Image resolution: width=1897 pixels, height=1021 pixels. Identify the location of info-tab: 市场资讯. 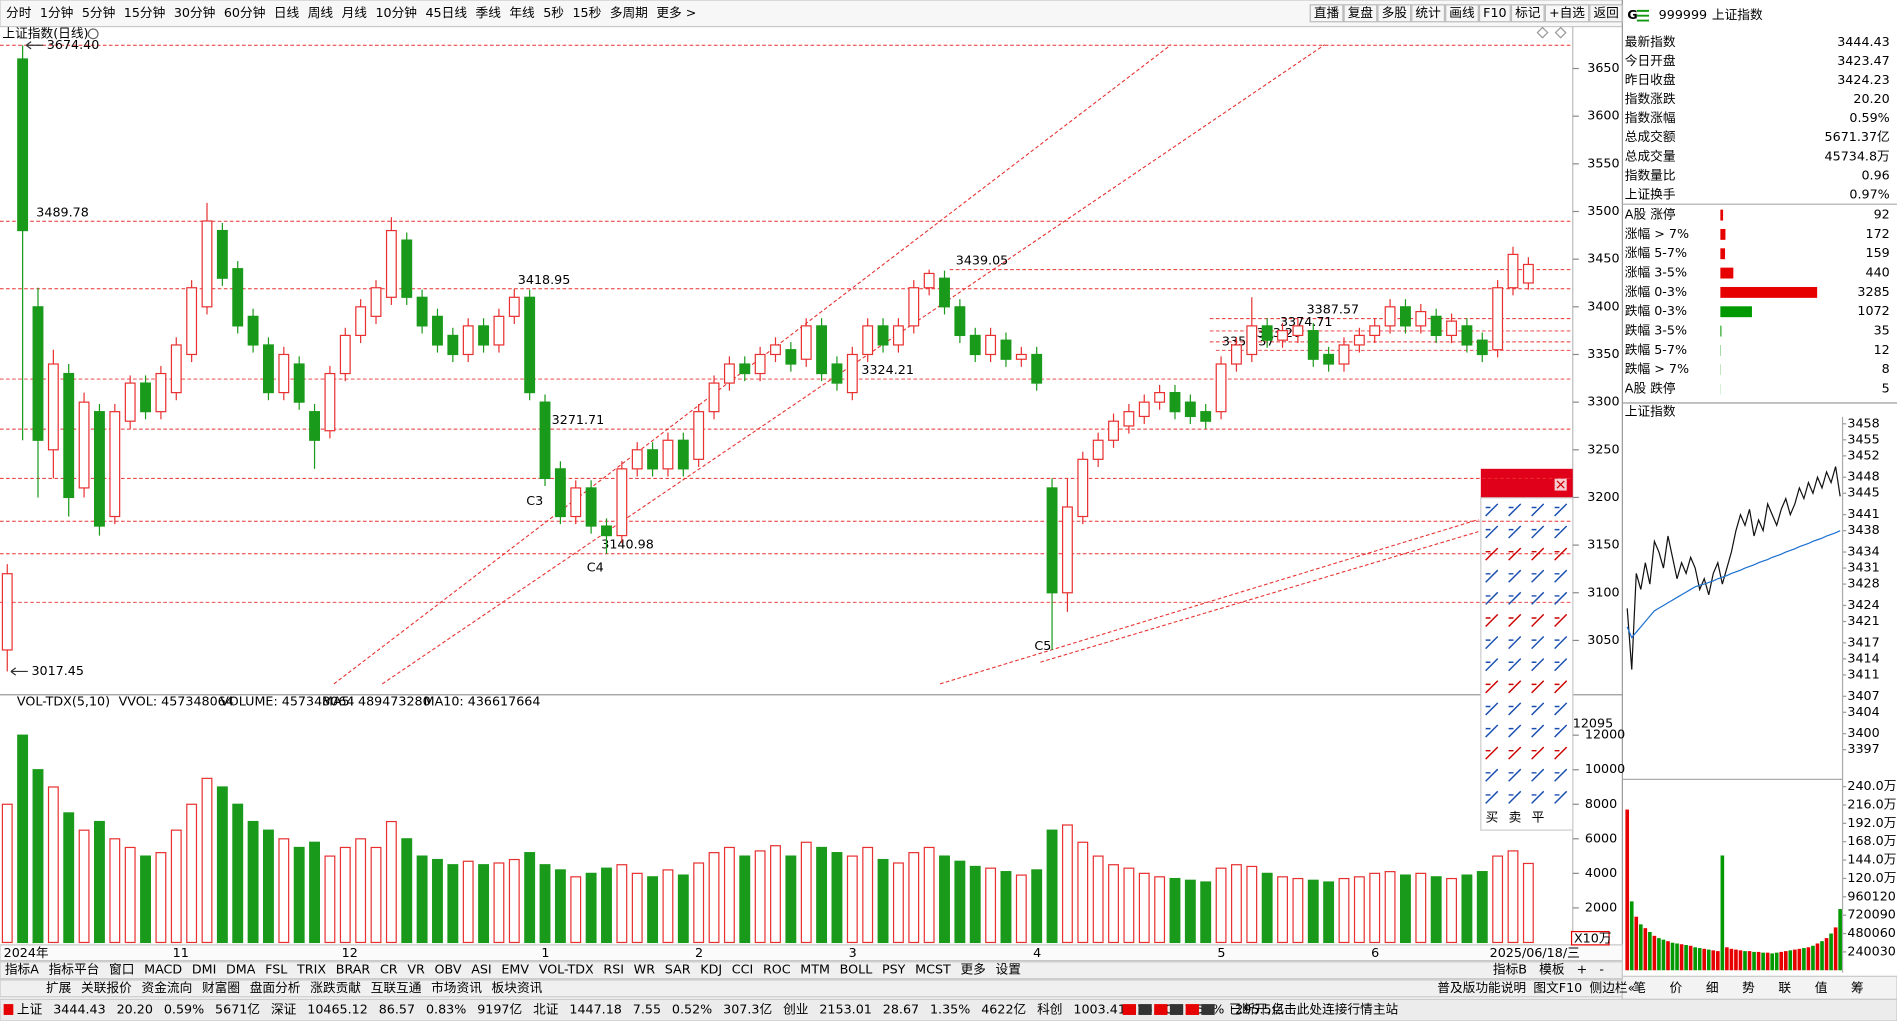
(456, 987).